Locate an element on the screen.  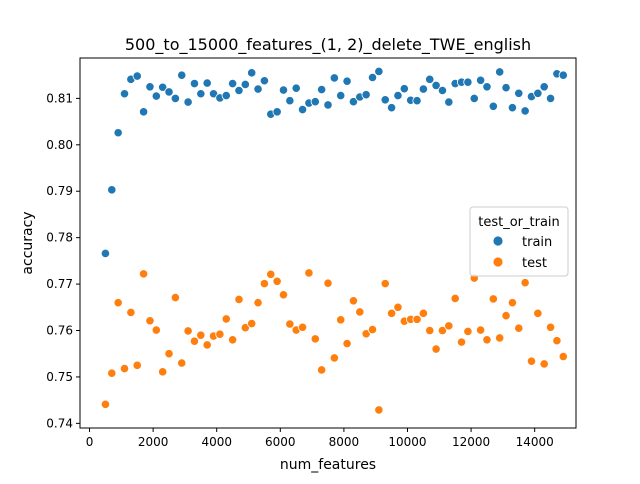
y-tick-label: 0.81 is located at coordinates (59, 98).